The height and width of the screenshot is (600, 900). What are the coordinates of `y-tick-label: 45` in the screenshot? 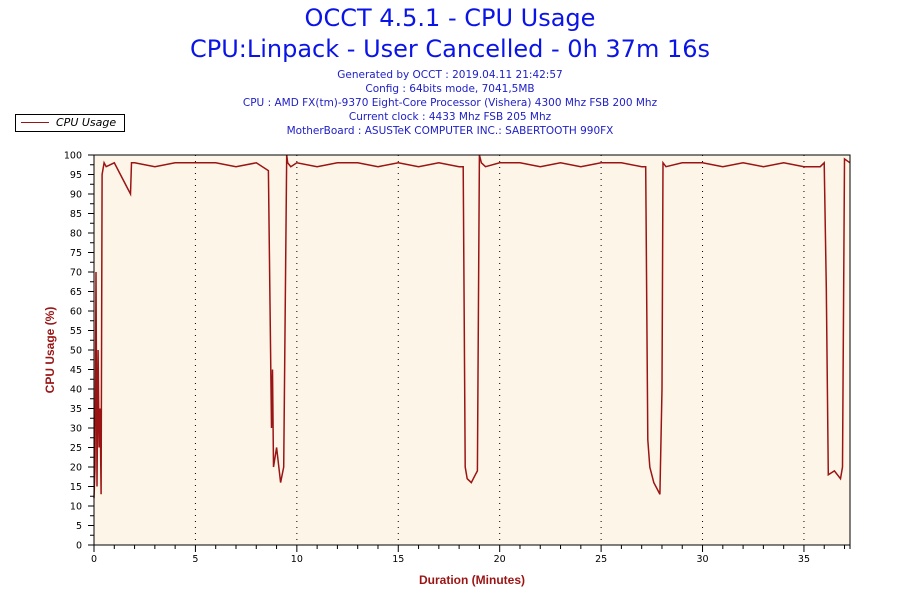 It's located at (76, 370).